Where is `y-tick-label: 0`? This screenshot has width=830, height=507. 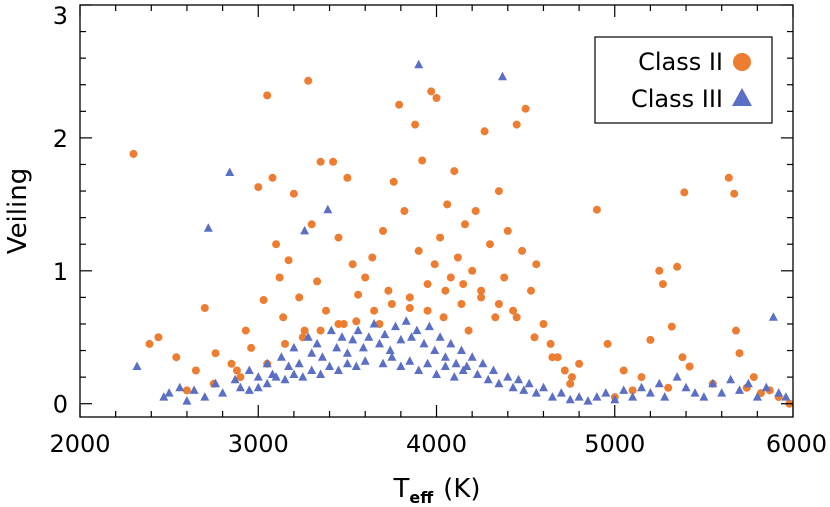 y-tick-label: 0 is located at coordinates (60, 405).